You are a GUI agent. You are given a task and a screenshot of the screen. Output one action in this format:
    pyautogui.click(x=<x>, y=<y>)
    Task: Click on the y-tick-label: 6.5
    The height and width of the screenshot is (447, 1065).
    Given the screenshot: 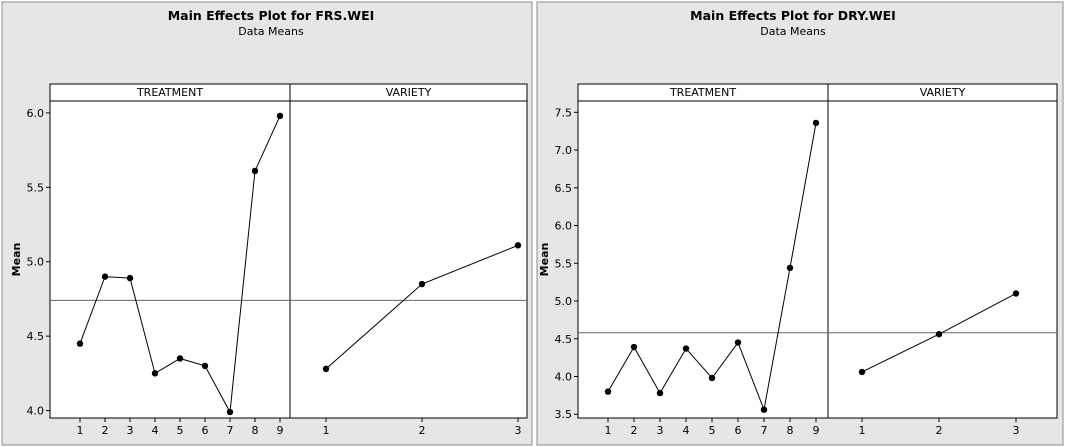 What is the action you would take?
    pyautogui.click(x=564, y=188)
    